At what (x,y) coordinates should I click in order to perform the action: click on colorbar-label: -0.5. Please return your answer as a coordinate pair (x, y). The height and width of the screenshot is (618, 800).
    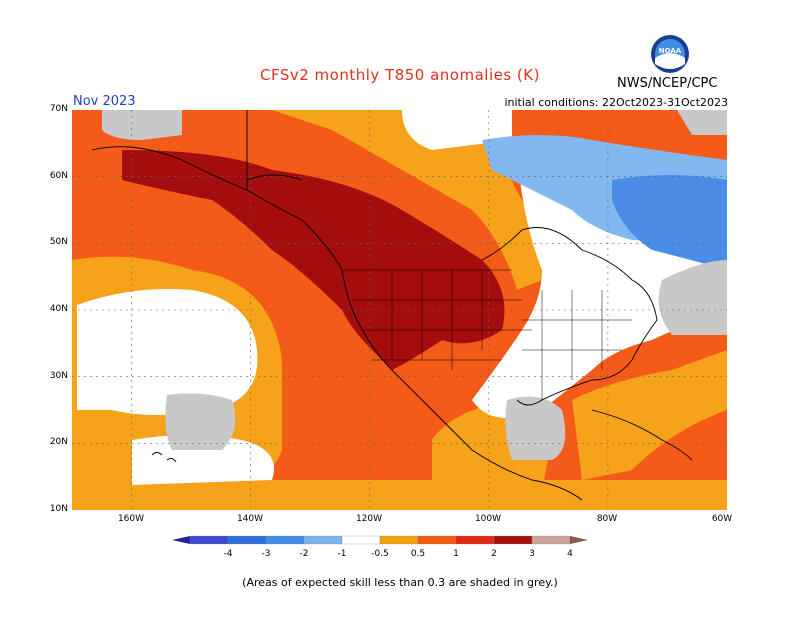
    Looking at the image, I should click on (380, 554).